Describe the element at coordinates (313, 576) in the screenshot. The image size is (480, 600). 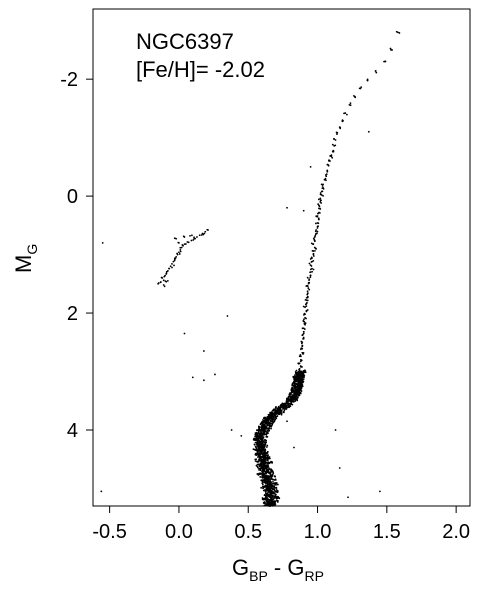
I see `x-axis-label-sub2: RP` at that location.